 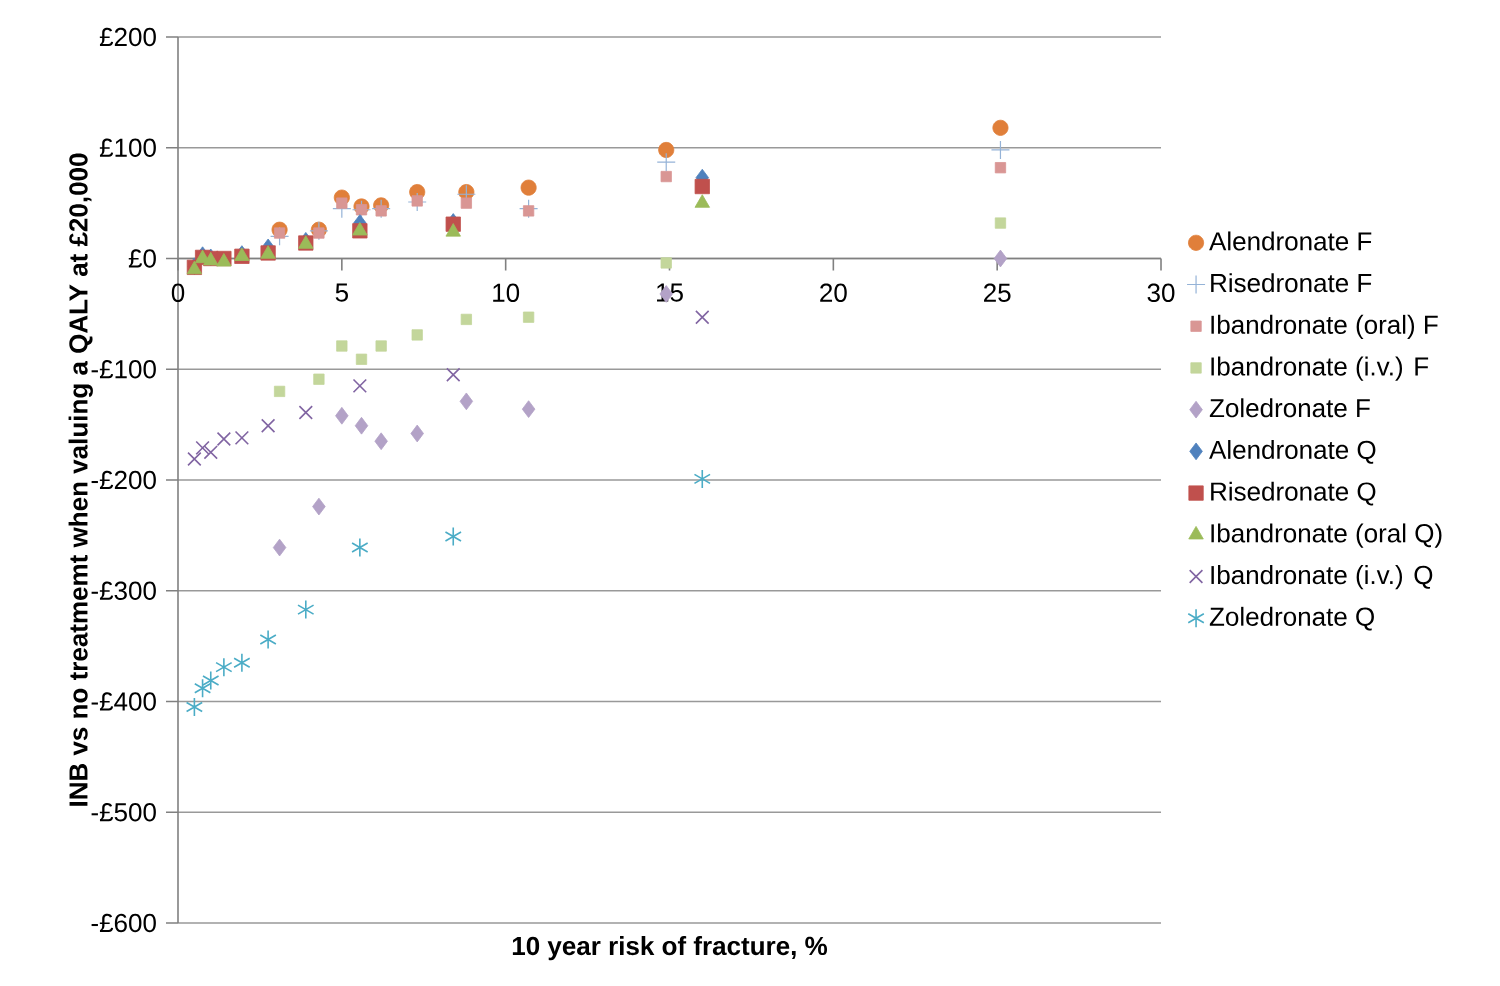 What do you see at coordinates (123, 480) in the screenshot?
I see `y-tick-label: -£200` at bounding box center [123, 480].